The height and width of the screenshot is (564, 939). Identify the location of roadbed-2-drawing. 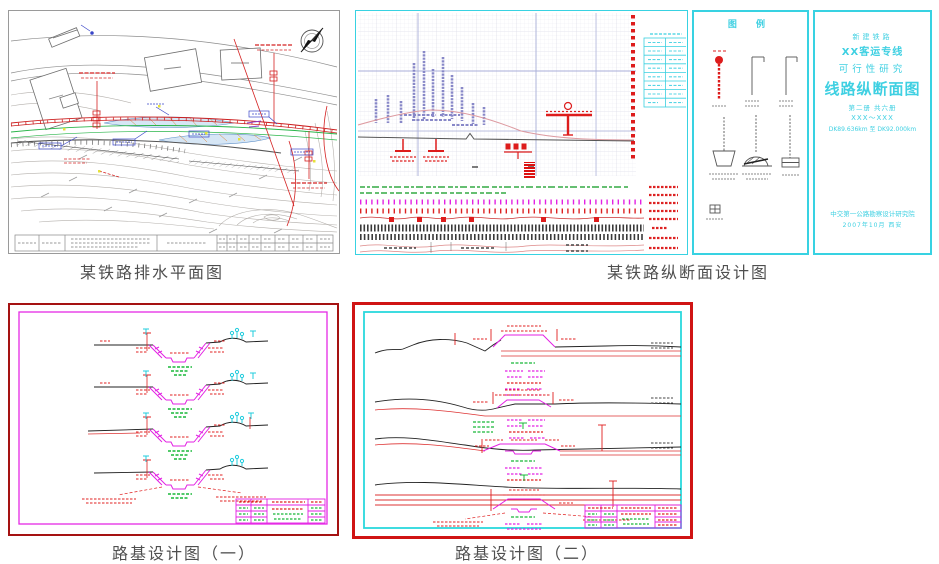
(522, 420).